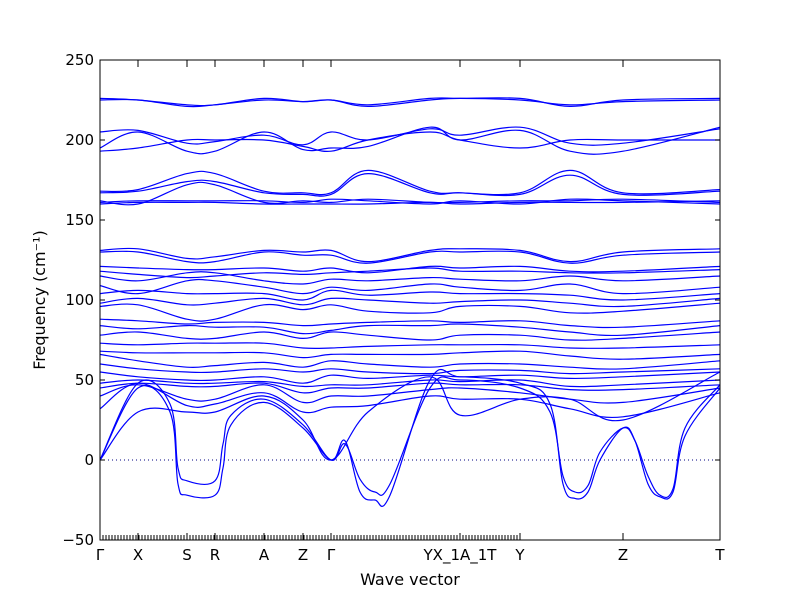  I want to click on x-tick-label: T, so click(719, 555).